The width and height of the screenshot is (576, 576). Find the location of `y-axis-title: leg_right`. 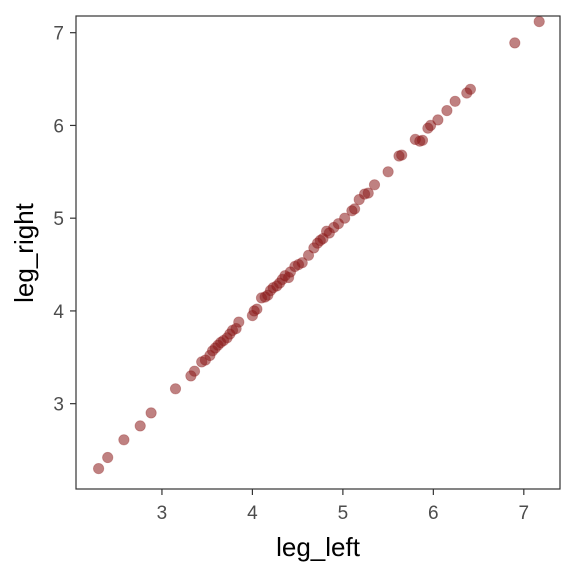

y-axis-title: leg_right is located at coordinates (24, 252).